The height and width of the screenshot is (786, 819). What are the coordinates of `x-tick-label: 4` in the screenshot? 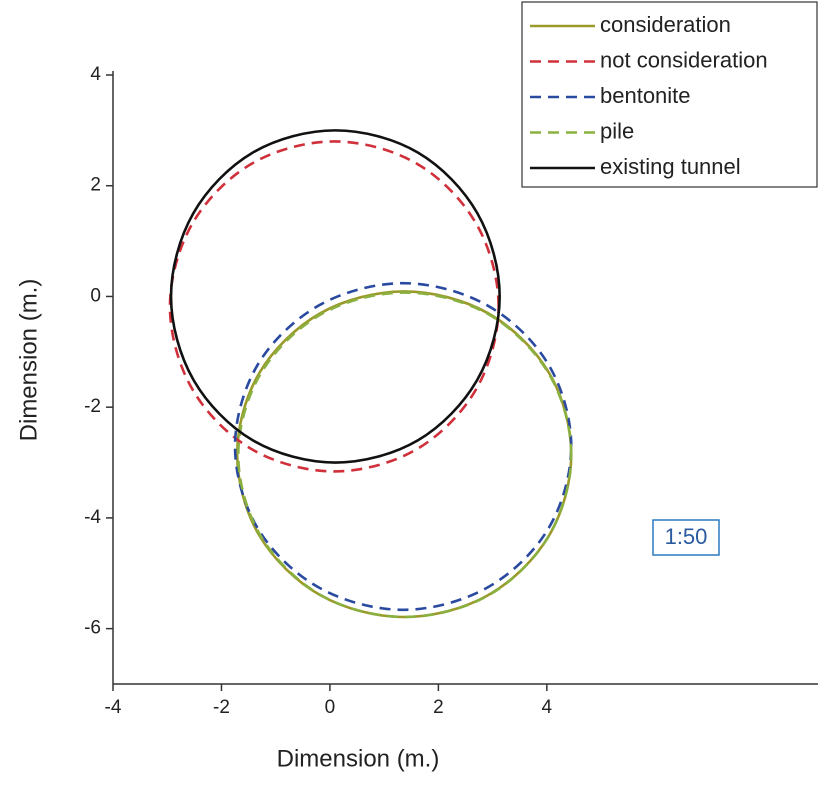 It's located at (547, 707).